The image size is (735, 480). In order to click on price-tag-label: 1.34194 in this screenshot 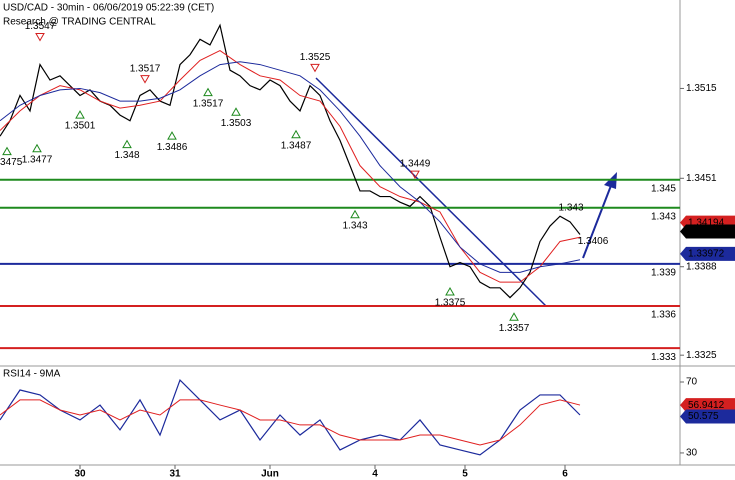, I will do `click(706, 222)`.